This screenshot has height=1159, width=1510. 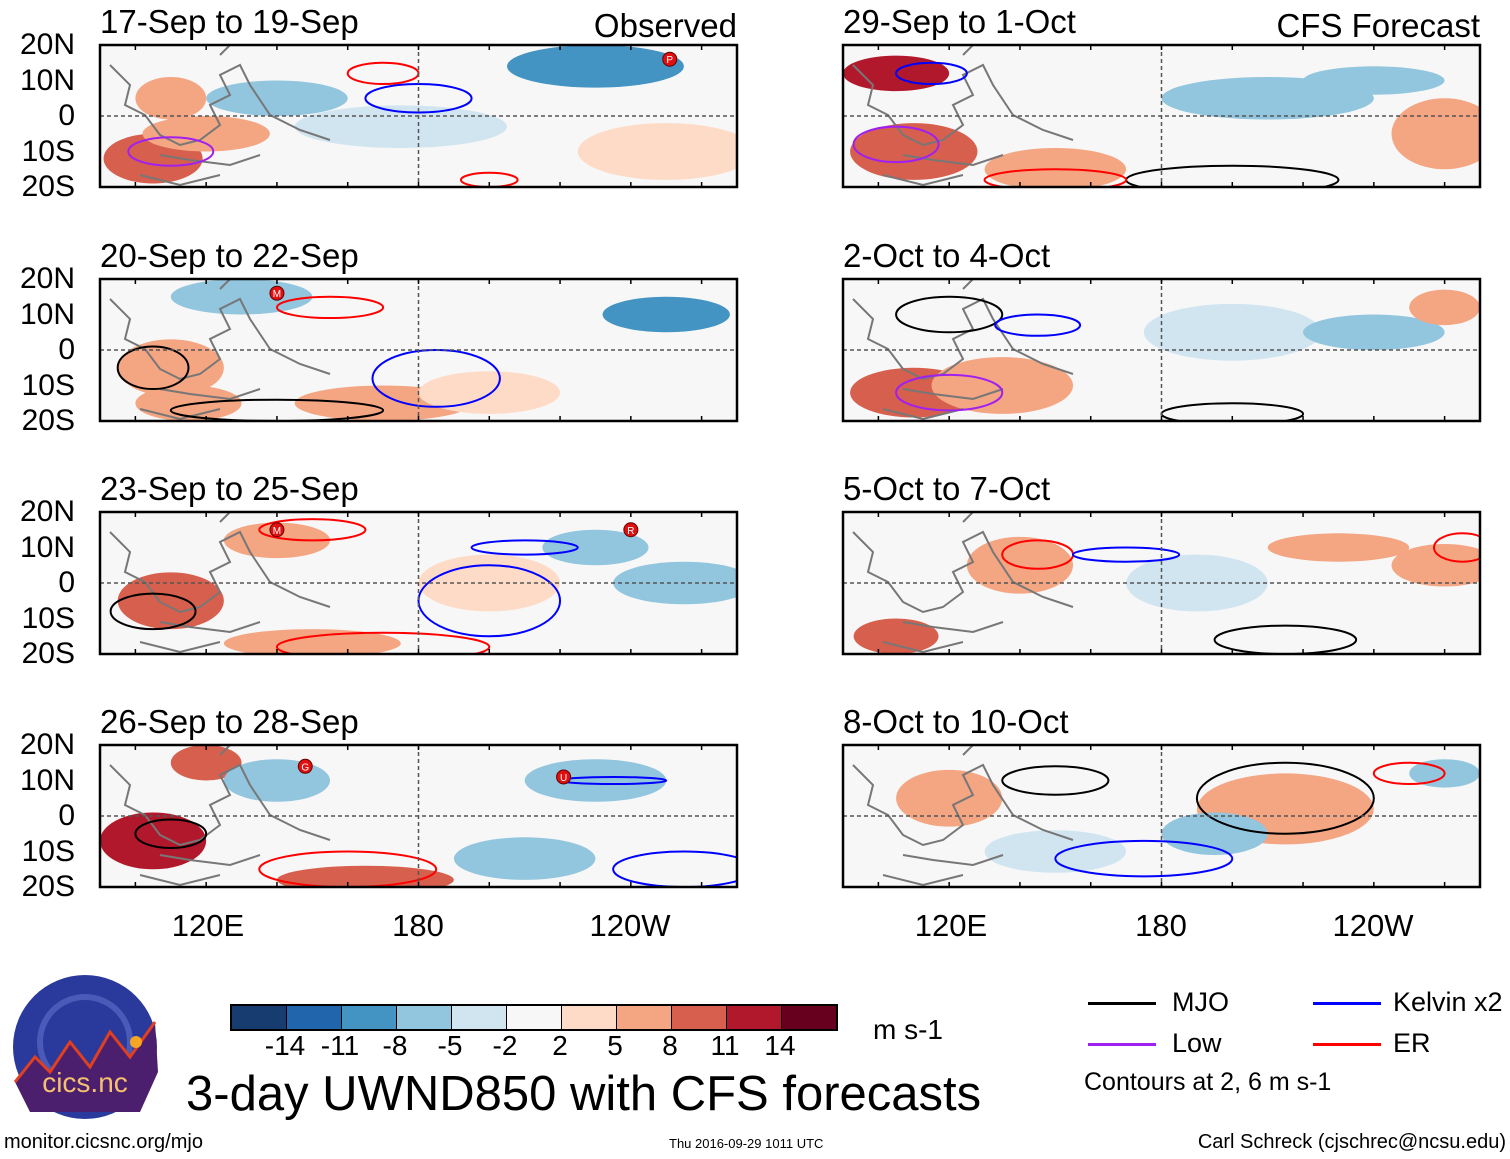 I want to click on colorbar-tick-label: -2, so click(x=505, y=1045).